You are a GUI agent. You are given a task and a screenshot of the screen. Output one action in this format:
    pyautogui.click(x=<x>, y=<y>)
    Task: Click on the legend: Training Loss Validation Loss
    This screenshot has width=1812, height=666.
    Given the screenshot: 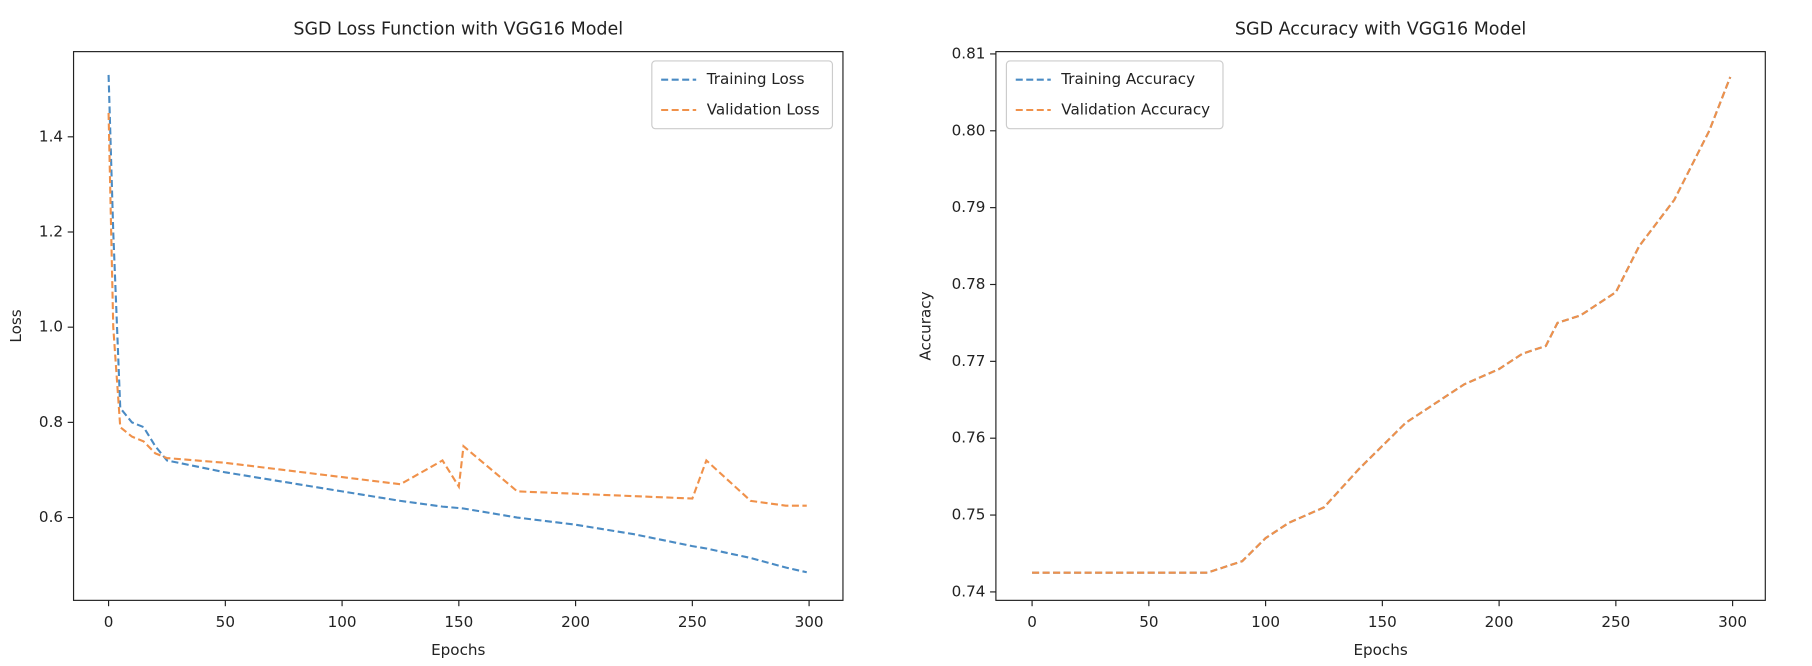 What is the action you would take?
    pyautogui.click(x=742, y=95)
    